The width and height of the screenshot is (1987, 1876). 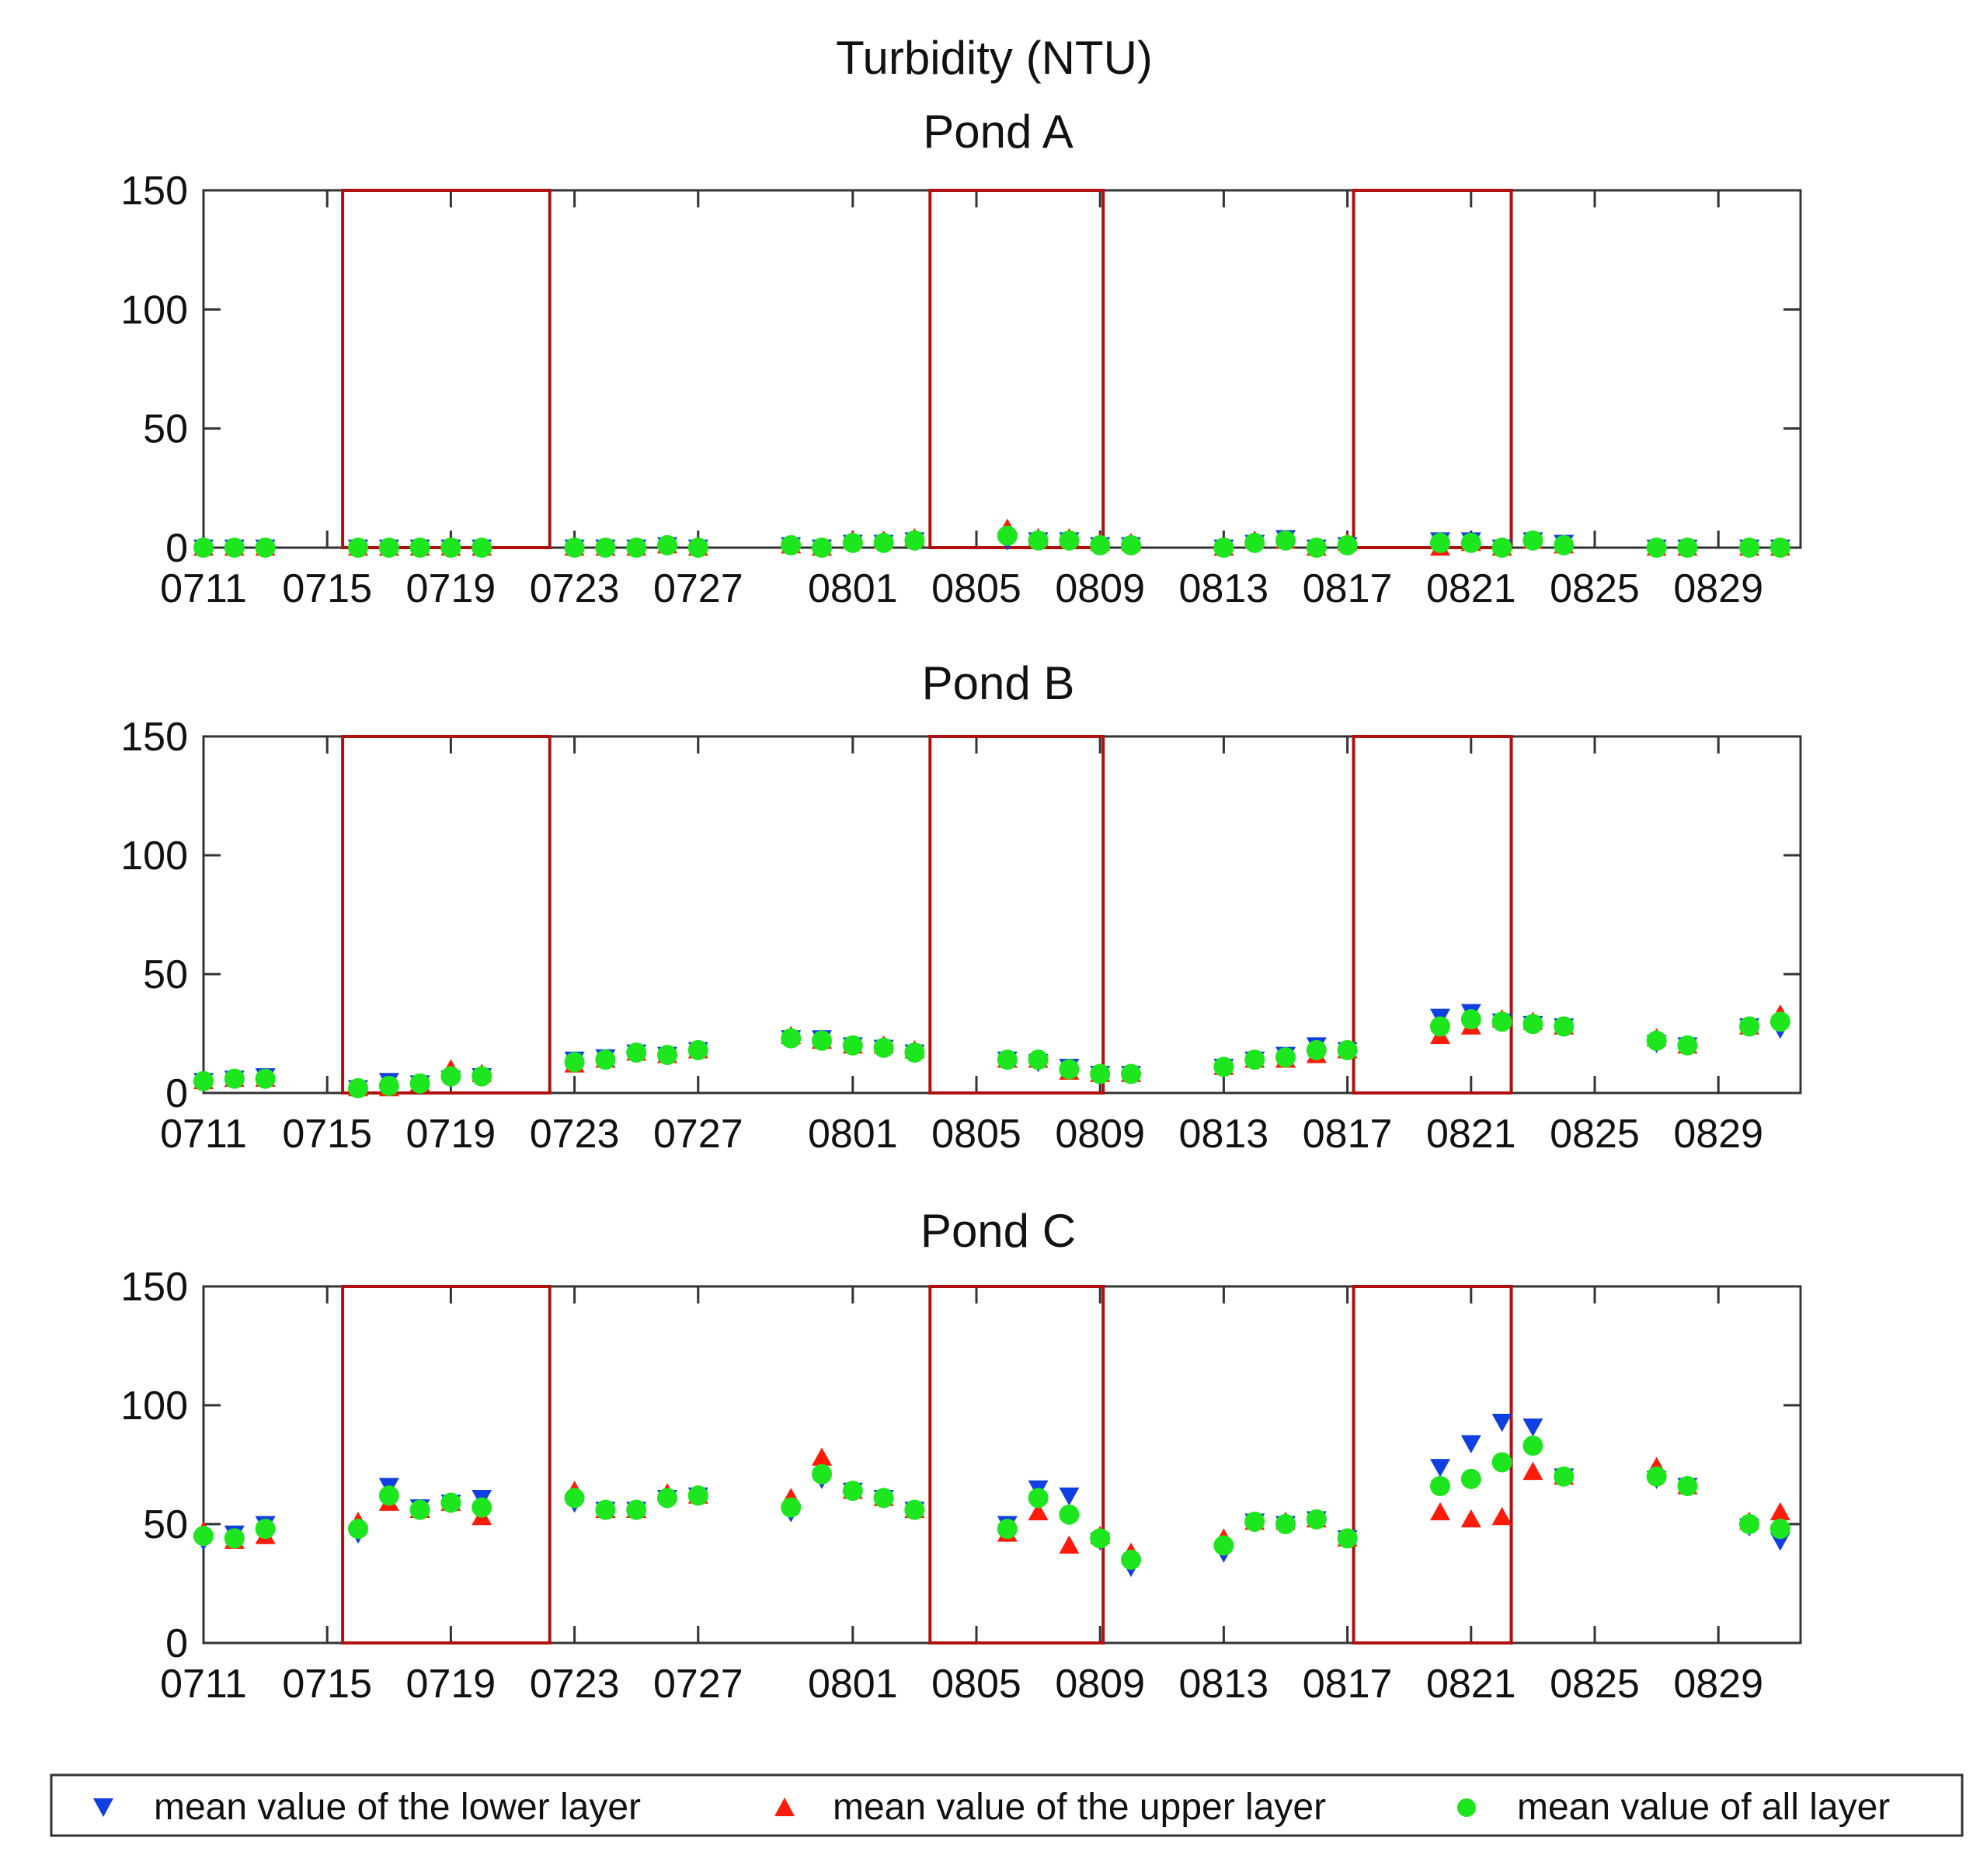 I want to click on y-tick-label: 50, so click(x=166, y=1524).